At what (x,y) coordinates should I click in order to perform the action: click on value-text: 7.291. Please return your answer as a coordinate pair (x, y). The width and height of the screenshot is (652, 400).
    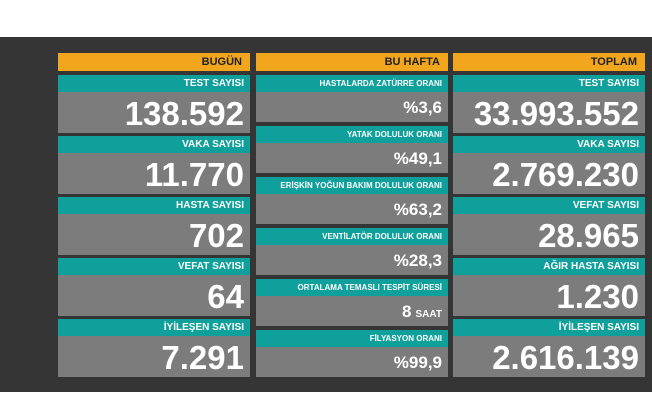
    Looking at the image, I should click on (202, 357).